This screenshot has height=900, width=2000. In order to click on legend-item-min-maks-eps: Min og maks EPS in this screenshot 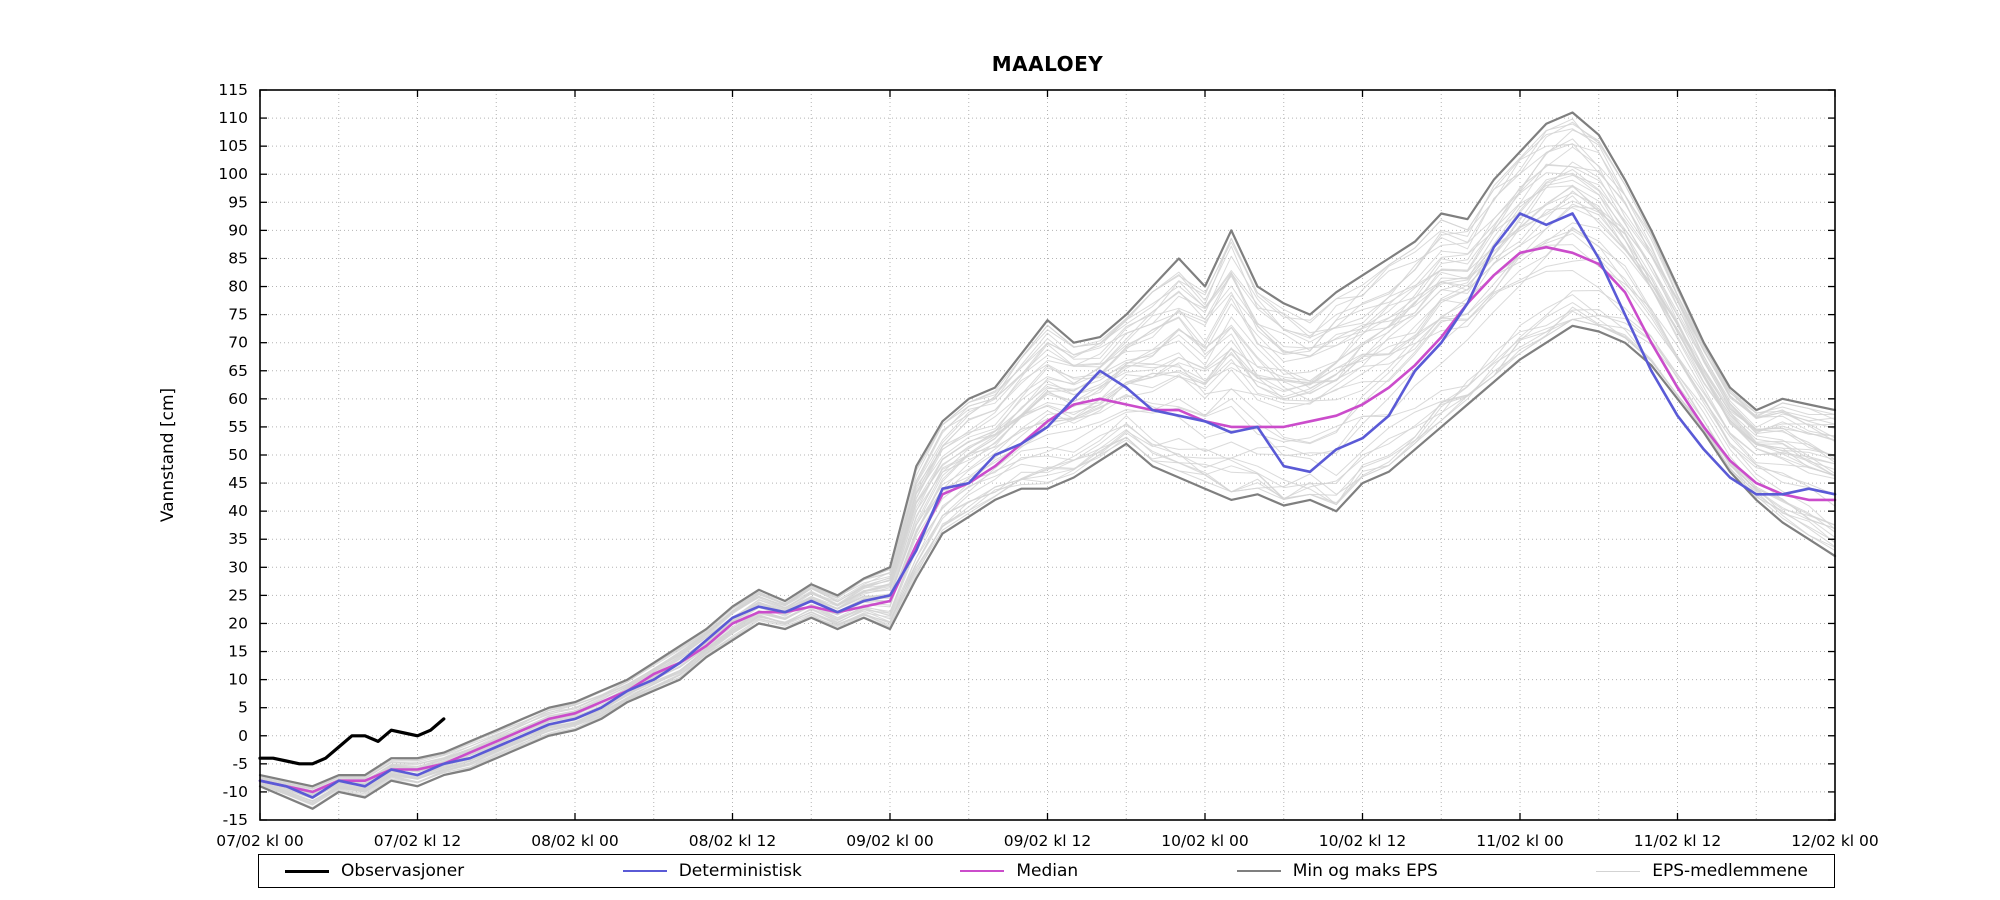, I will do `click(1337, 871)`.